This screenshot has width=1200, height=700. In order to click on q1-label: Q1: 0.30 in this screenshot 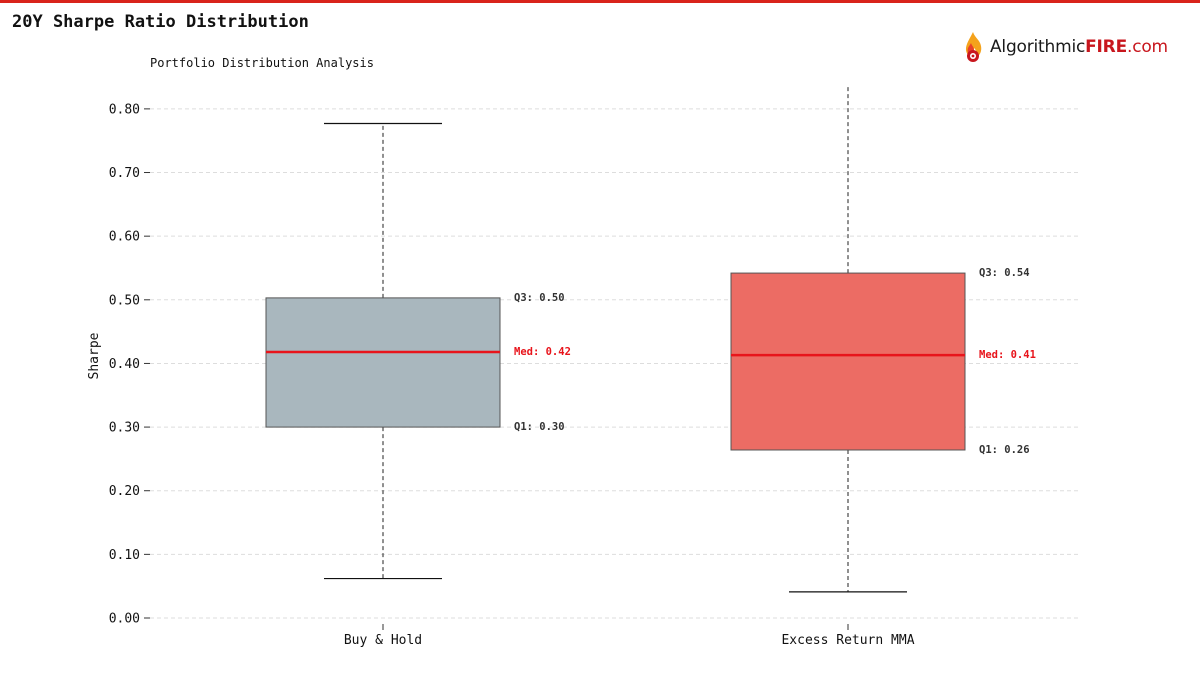, I will do `click(539, 427)`.